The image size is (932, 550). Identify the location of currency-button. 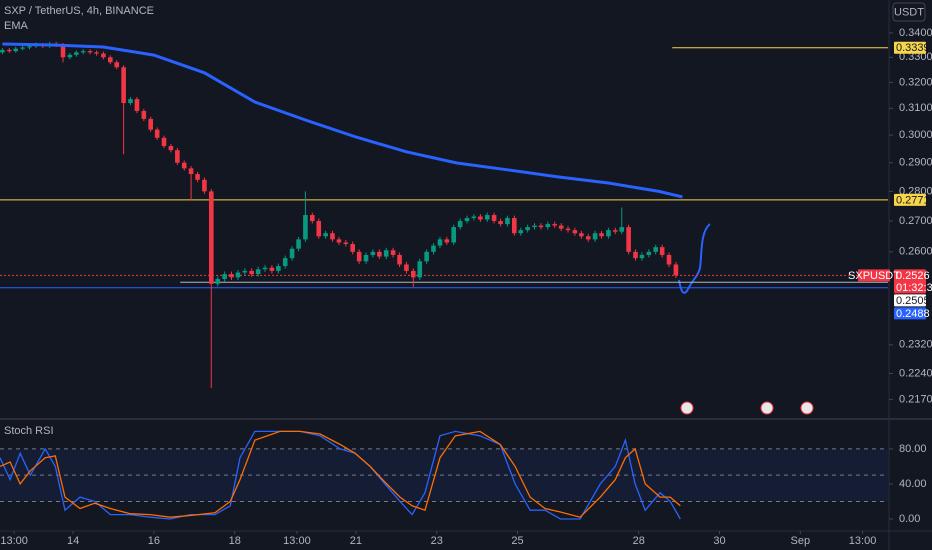
(909, 12).